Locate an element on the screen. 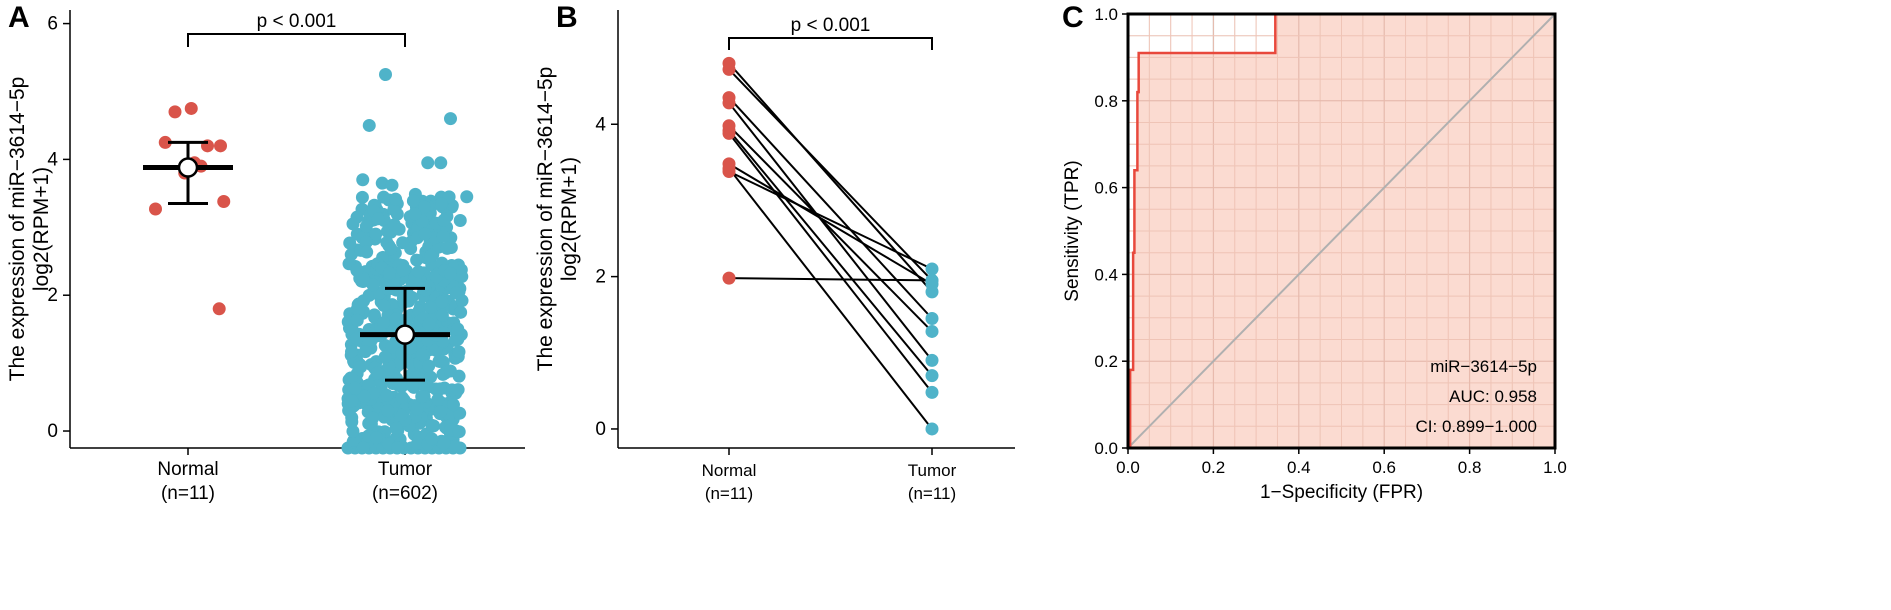 This screenshot has height=610, width=1891. paired-lines is located at coordinates (830, 246).